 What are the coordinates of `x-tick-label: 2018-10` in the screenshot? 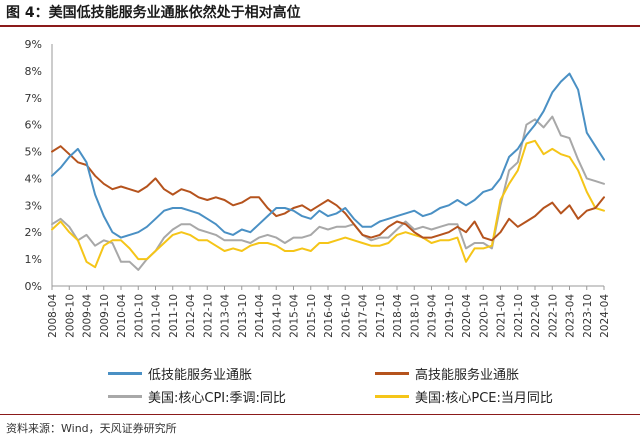 It's located at (415, 316).